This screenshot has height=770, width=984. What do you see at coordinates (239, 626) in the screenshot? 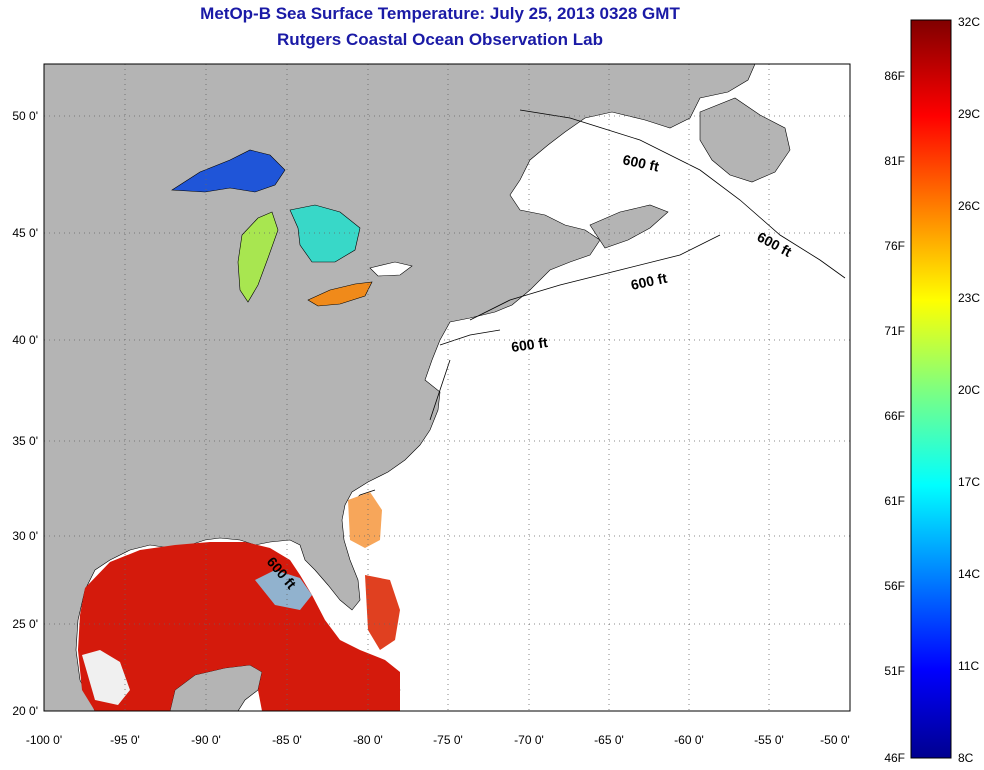
I see `gulf-of-mexico-sst` at bounding box center [239, 626].